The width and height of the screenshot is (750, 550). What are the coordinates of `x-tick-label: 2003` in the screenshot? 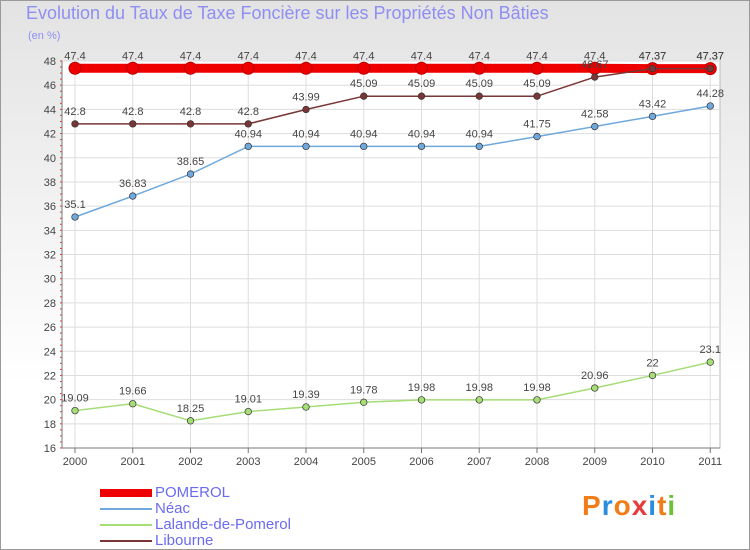 It's located at (248, 462).